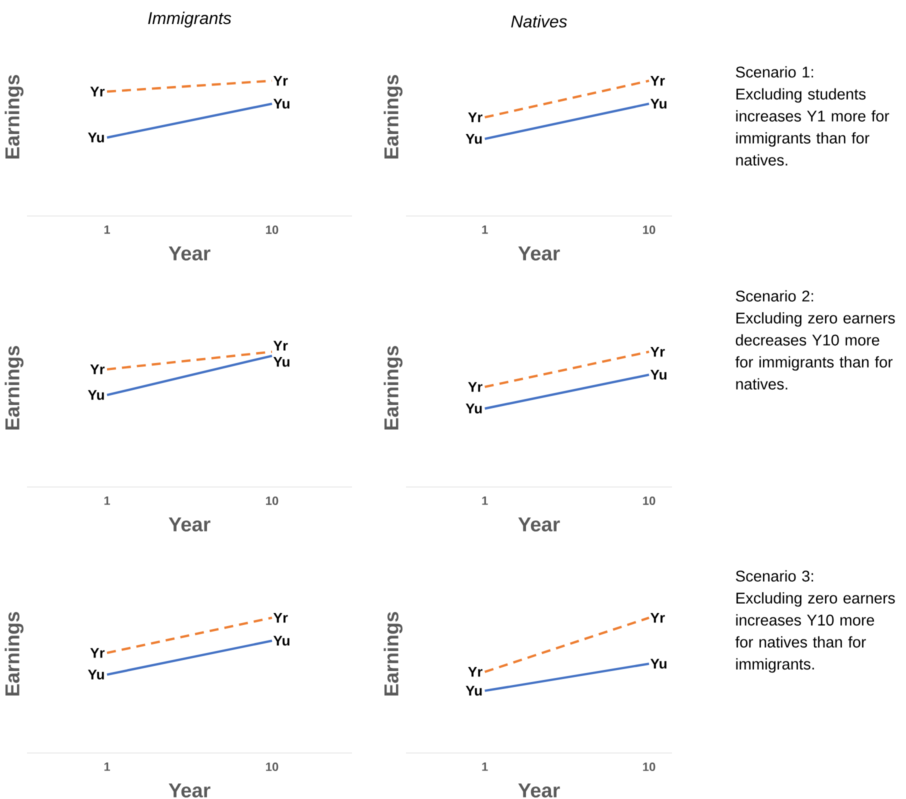 The image size is (906, 799). What do you see at coordinates (815, 351) in the screenshot?
I see `text: Excluding zero earners decreases Y10 more for immigrants than for natives.` at bounding box center [815, 351].